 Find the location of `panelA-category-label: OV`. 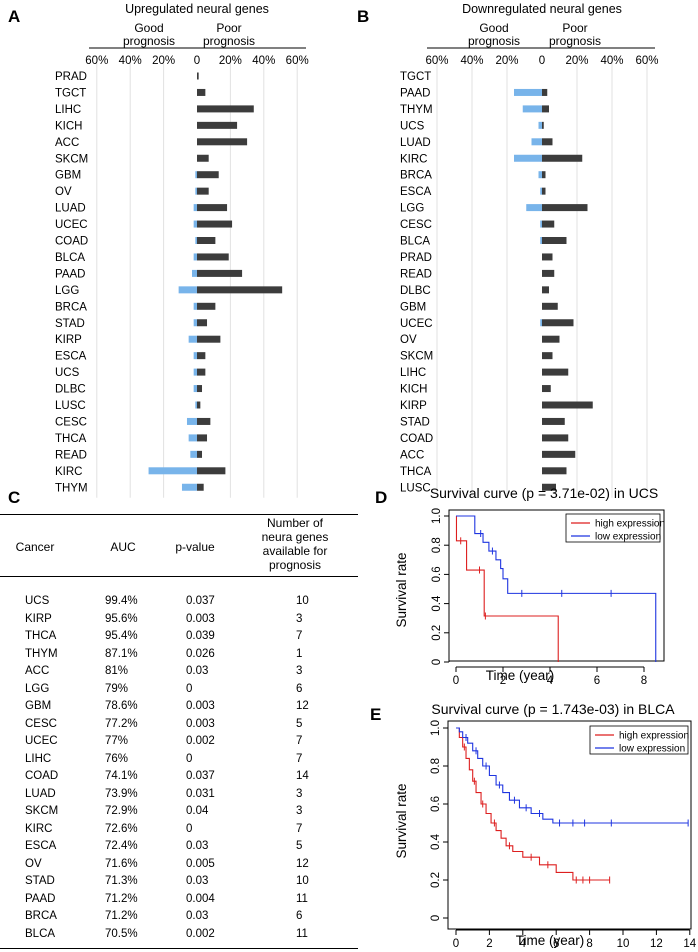

panelA-category-label: OV is located at coordinates (63, 192).